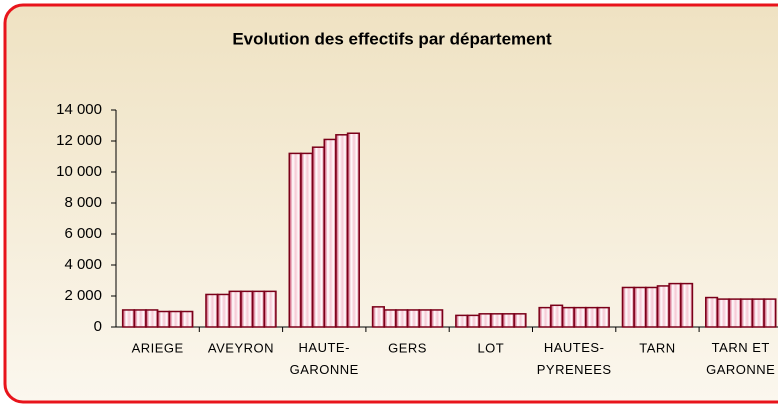 This screenshot has width=778, height=408. What do you see at coordinates (83, 264) in the screenshot?
I see `y-tick-label: 4 000` at bounding box center [83, 264].